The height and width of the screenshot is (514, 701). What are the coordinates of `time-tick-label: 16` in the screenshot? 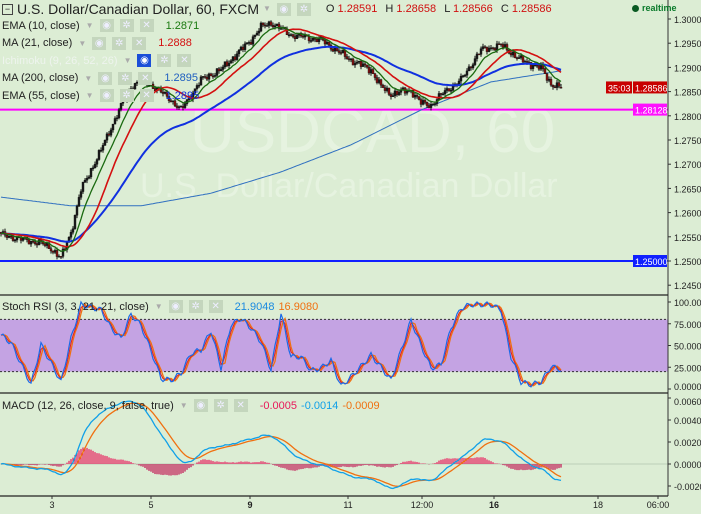 It's located at (494, 505).